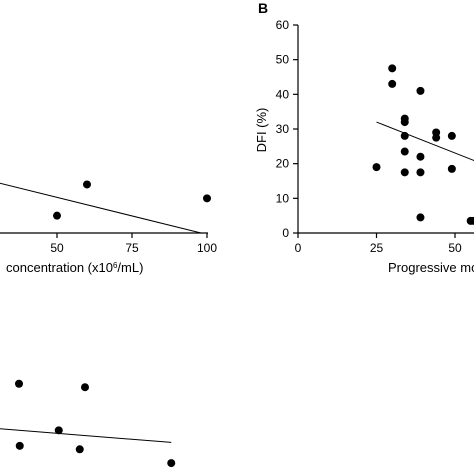  Describe the element at coordinates (283, 164) in the screenshot. I see `panel-b-y-tick-label: 20` at that location.